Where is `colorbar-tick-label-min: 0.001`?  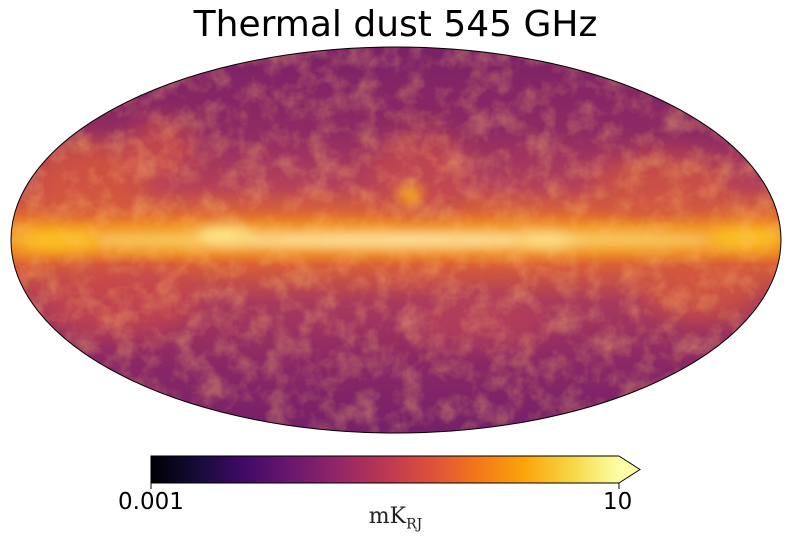 colorbar-tick-label-min: 0.001 is located at coordinates (151, 502).